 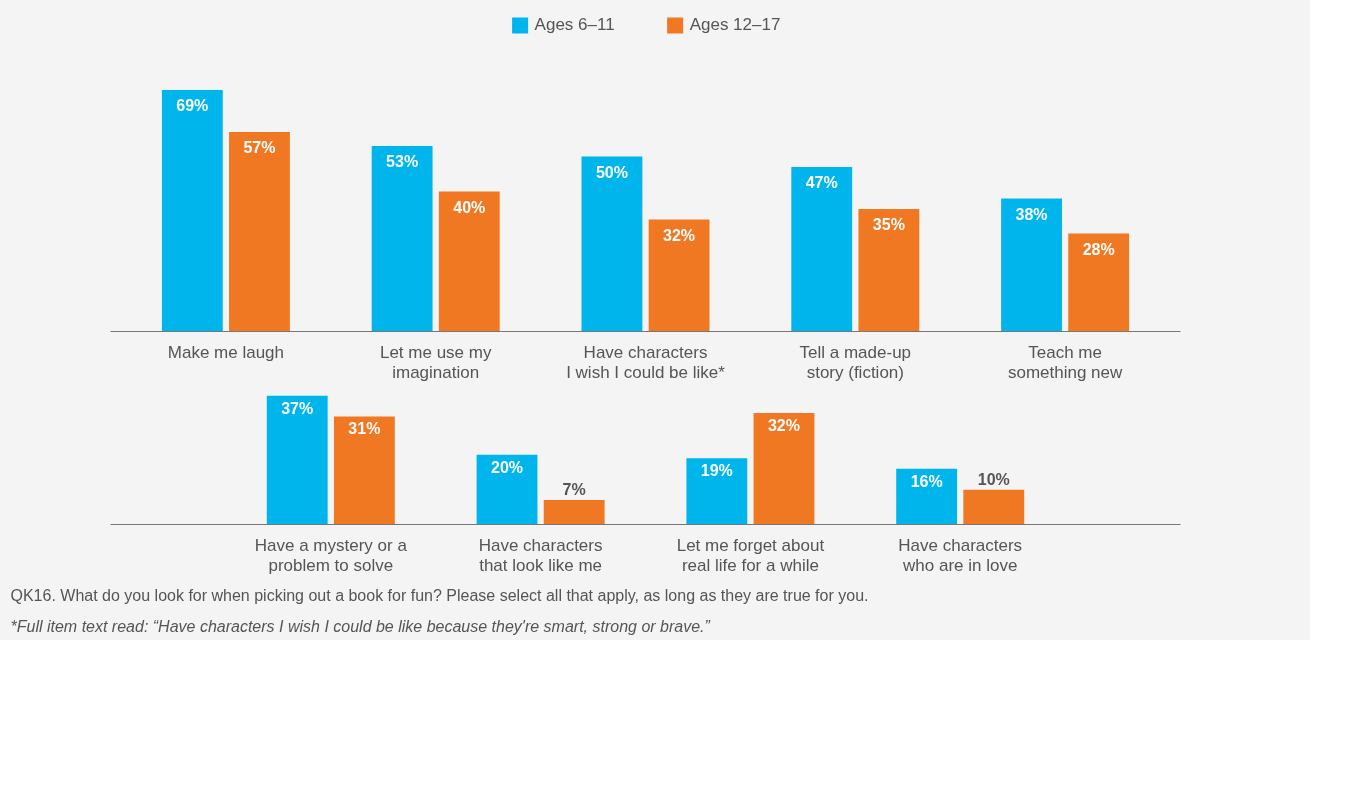 What do you see at coordinates (574, 25) in the screenshot?
I see `legend-label: Ages 6–11` at bounding box center [574, 25].